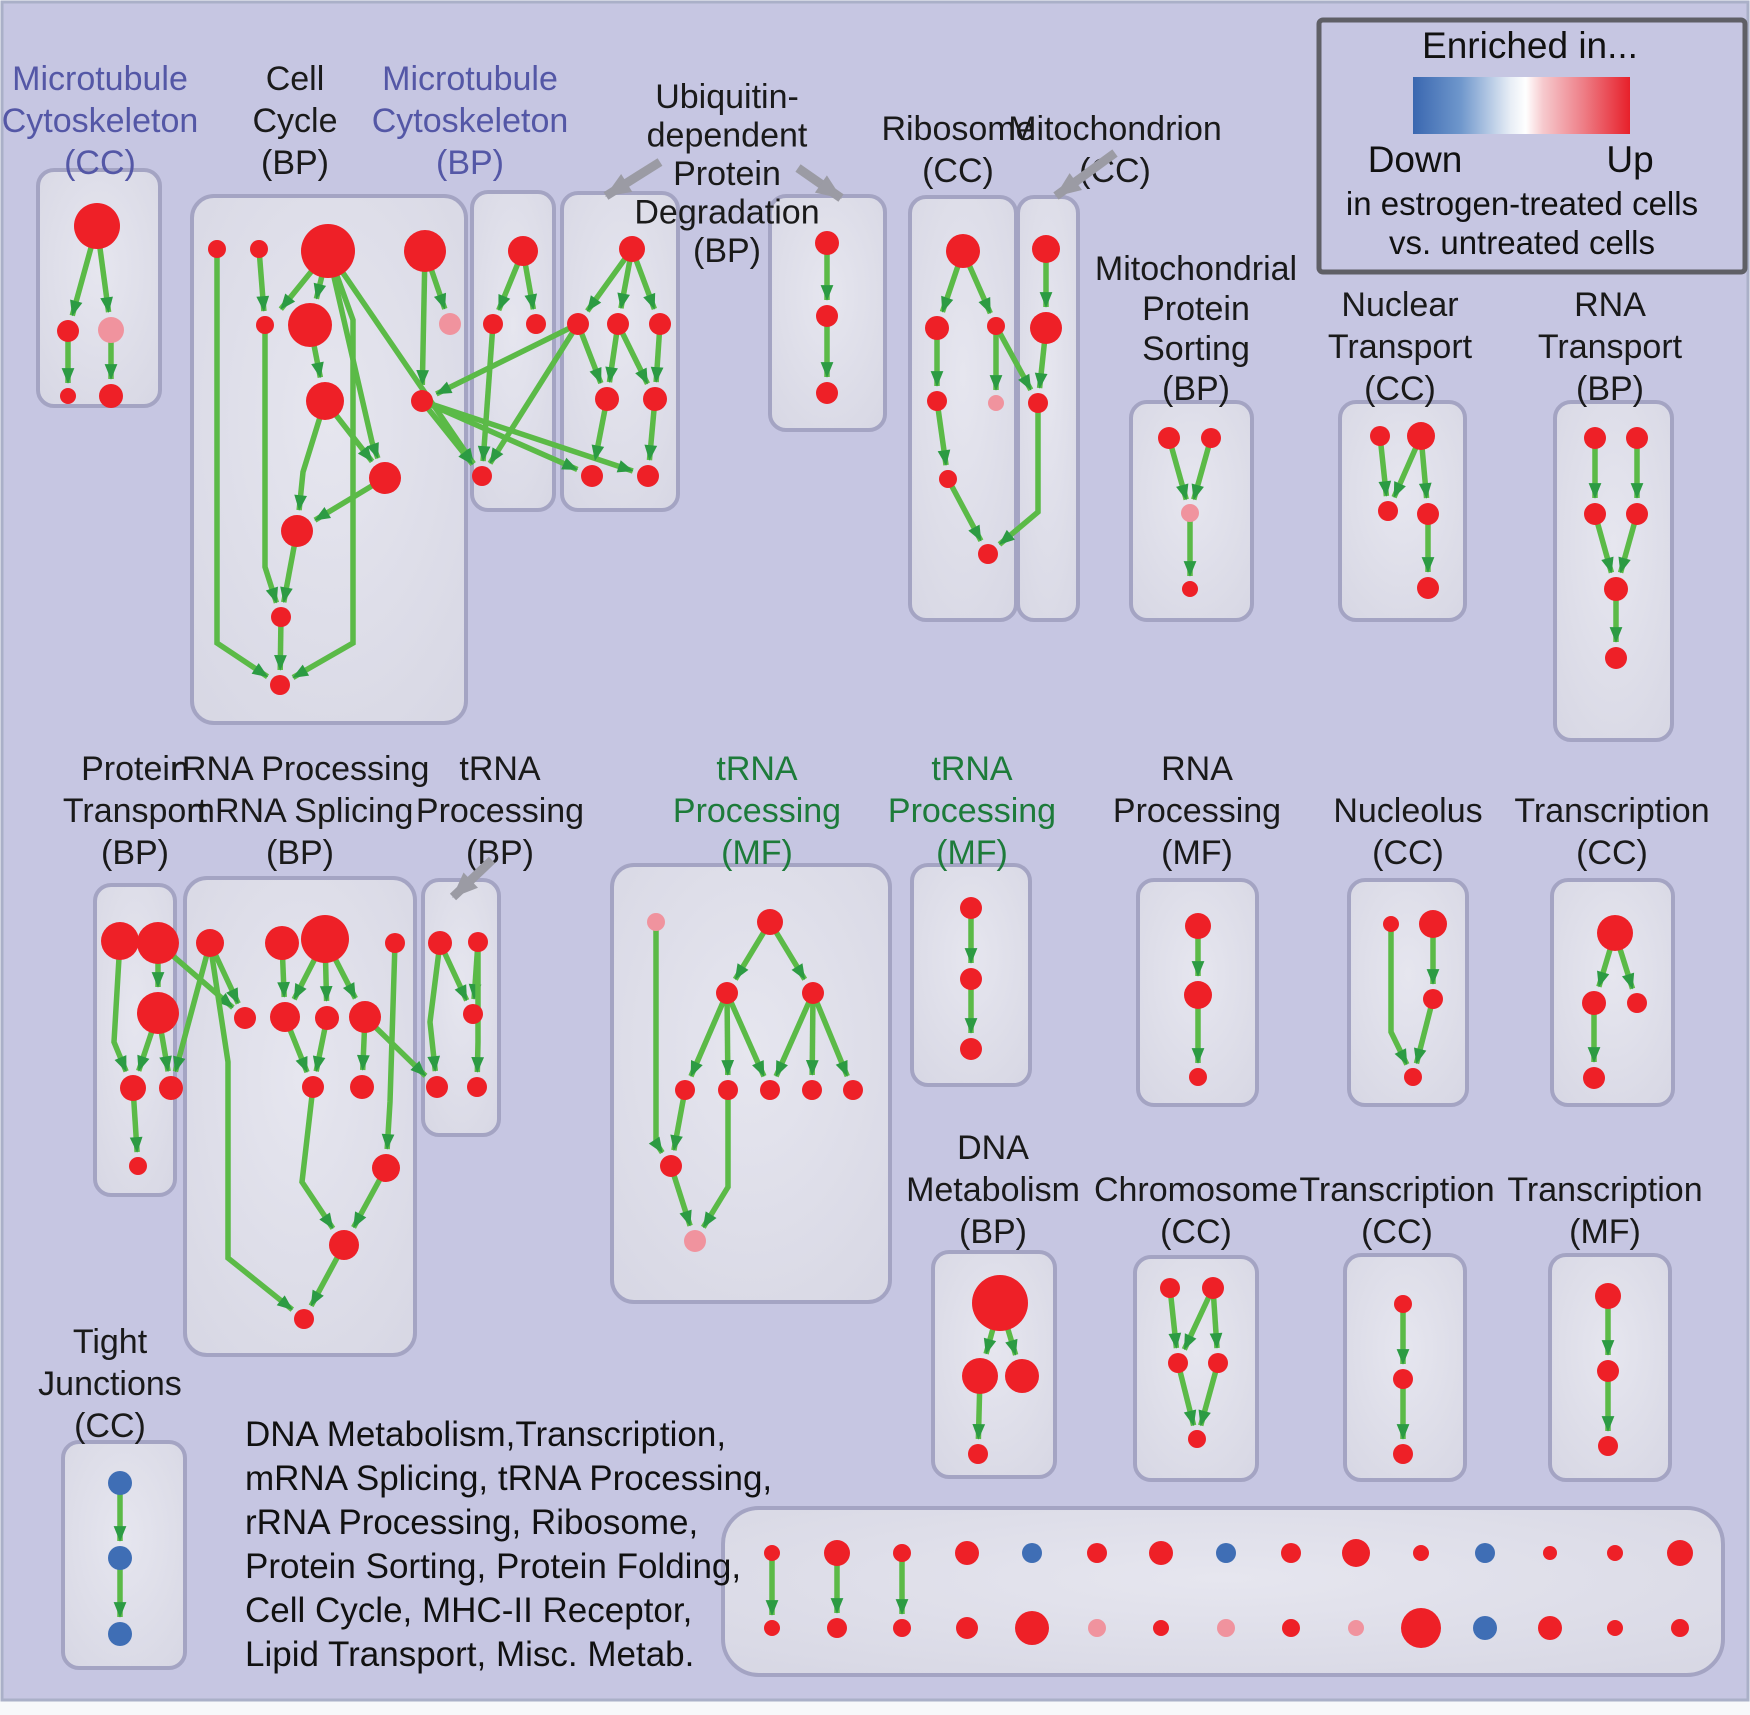  What do you see at coordinates (135, 811) in the screenshot?
I see `cluster-label-protein-transport-bp: Protein Transport (BP)` at bounding box center [135, 811].